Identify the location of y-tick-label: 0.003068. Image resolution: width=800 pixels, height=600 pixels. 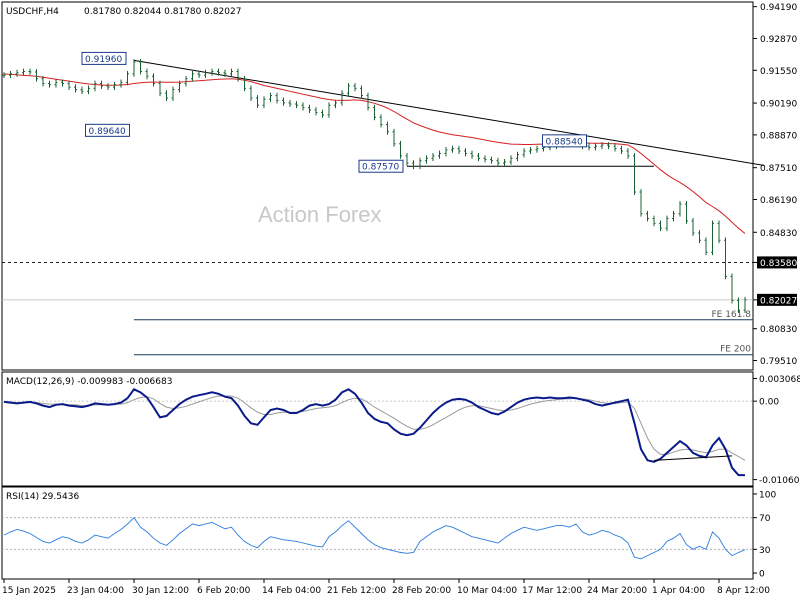
(779, 380).